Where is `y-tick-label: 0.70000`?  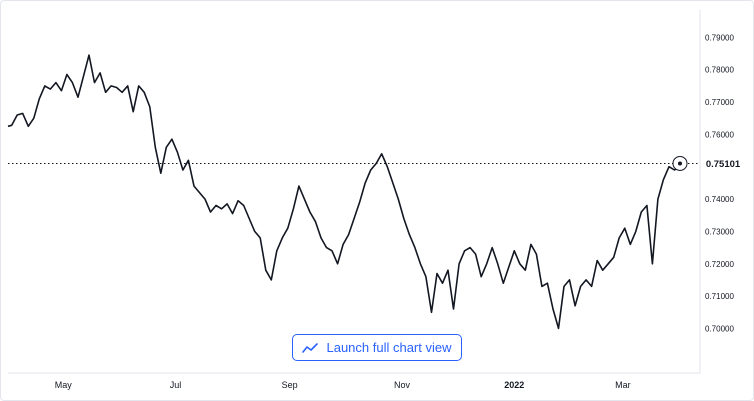 y-tick-label: 0.70000 is located at coordinates (719, 328).